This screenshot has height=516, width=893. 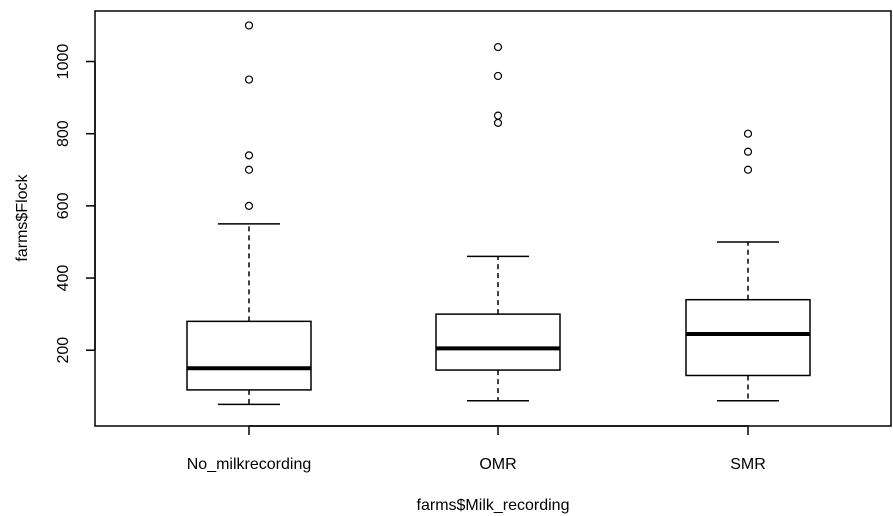 I want to click on y-tick-label: 400, so click(x=63, y=278).